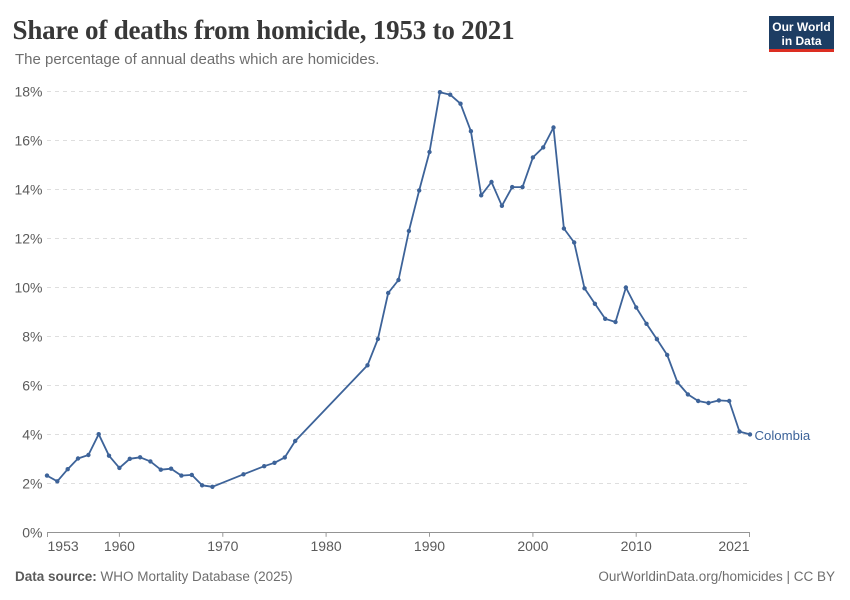 Image resolution: width=850 pixels, height=600 pixels. I want to click on svg-text: 2010, so click(636, 546).